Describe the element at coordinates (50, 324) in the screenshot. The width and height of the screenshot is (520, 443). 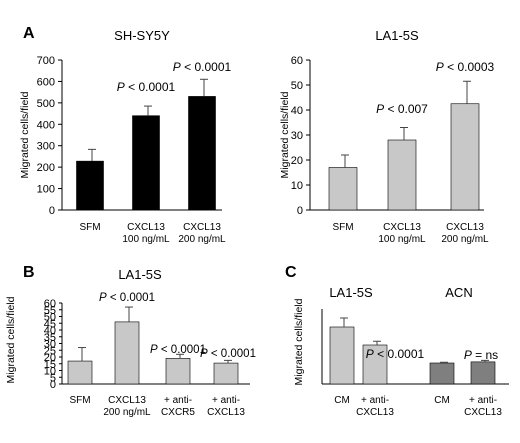
I see `y-tick-label: 45` at that location.